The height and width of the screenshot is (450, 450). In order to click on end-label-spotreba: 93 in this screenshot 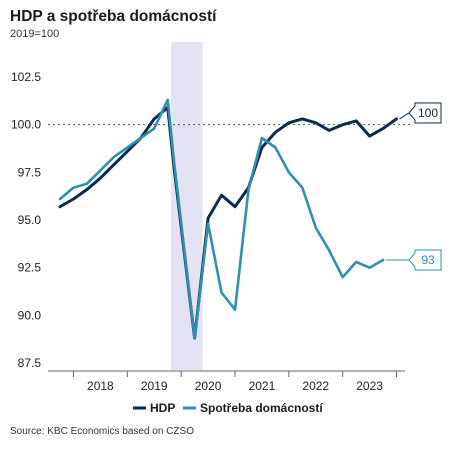, I will do `click(428, 260)`.